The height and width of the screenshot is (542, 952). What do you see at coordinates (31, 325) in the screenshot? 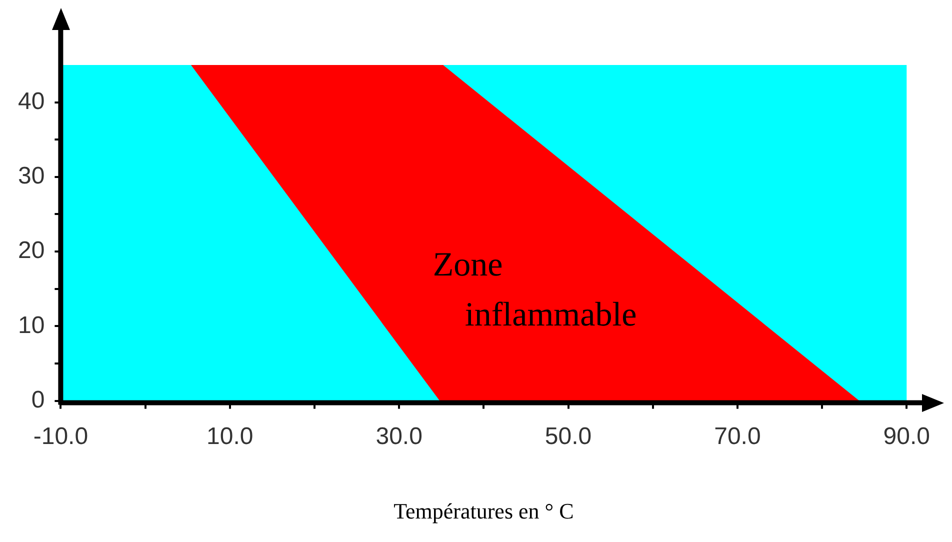
I see `y-tick-label: 10` at bounding box center [31, 325].